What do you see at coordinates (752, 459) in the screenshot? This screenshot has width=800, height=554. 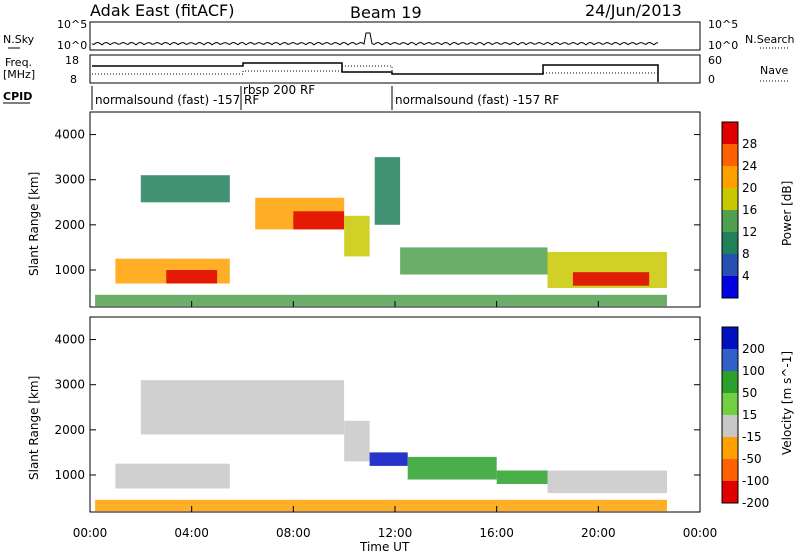 I see `velocity-cbar-tick-5: -50` at bounding box center [752, 459].